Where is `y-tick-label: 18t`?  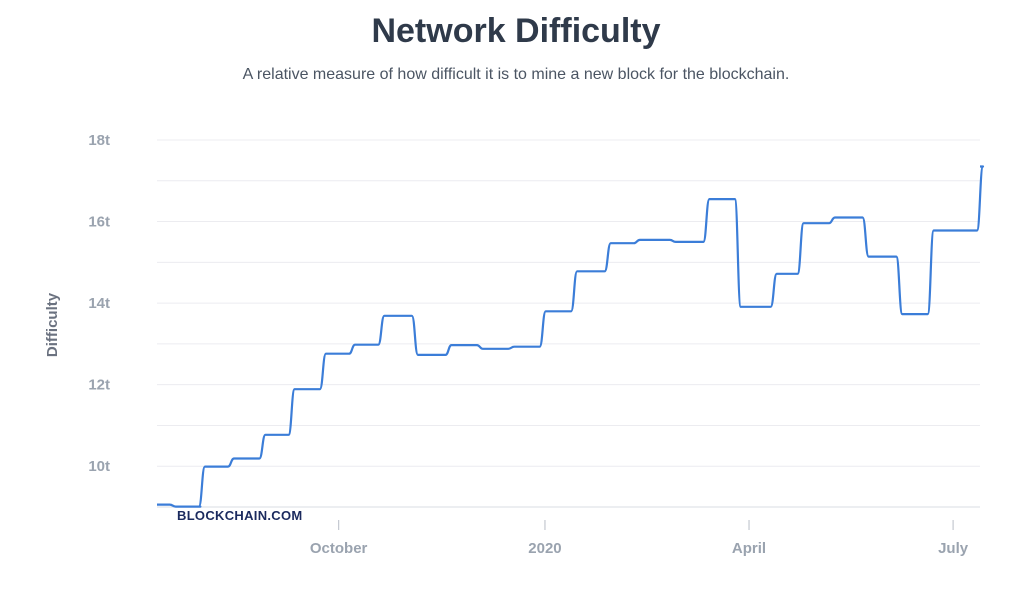
y-tick-label: 18t is located at coordinates (99, 140).